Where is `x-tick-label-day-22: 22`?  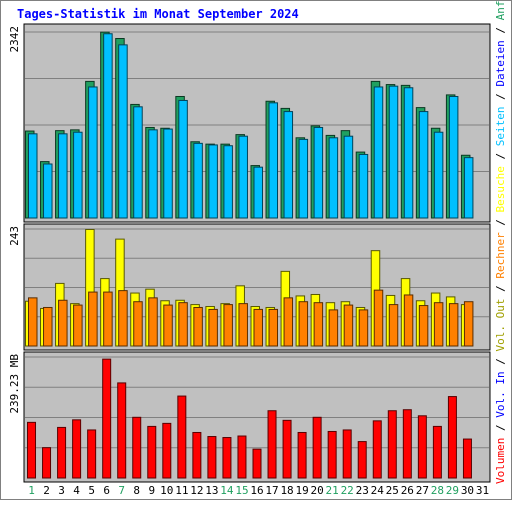
x-tick-label-day-22: 22 is located at coordinates (347, 490).